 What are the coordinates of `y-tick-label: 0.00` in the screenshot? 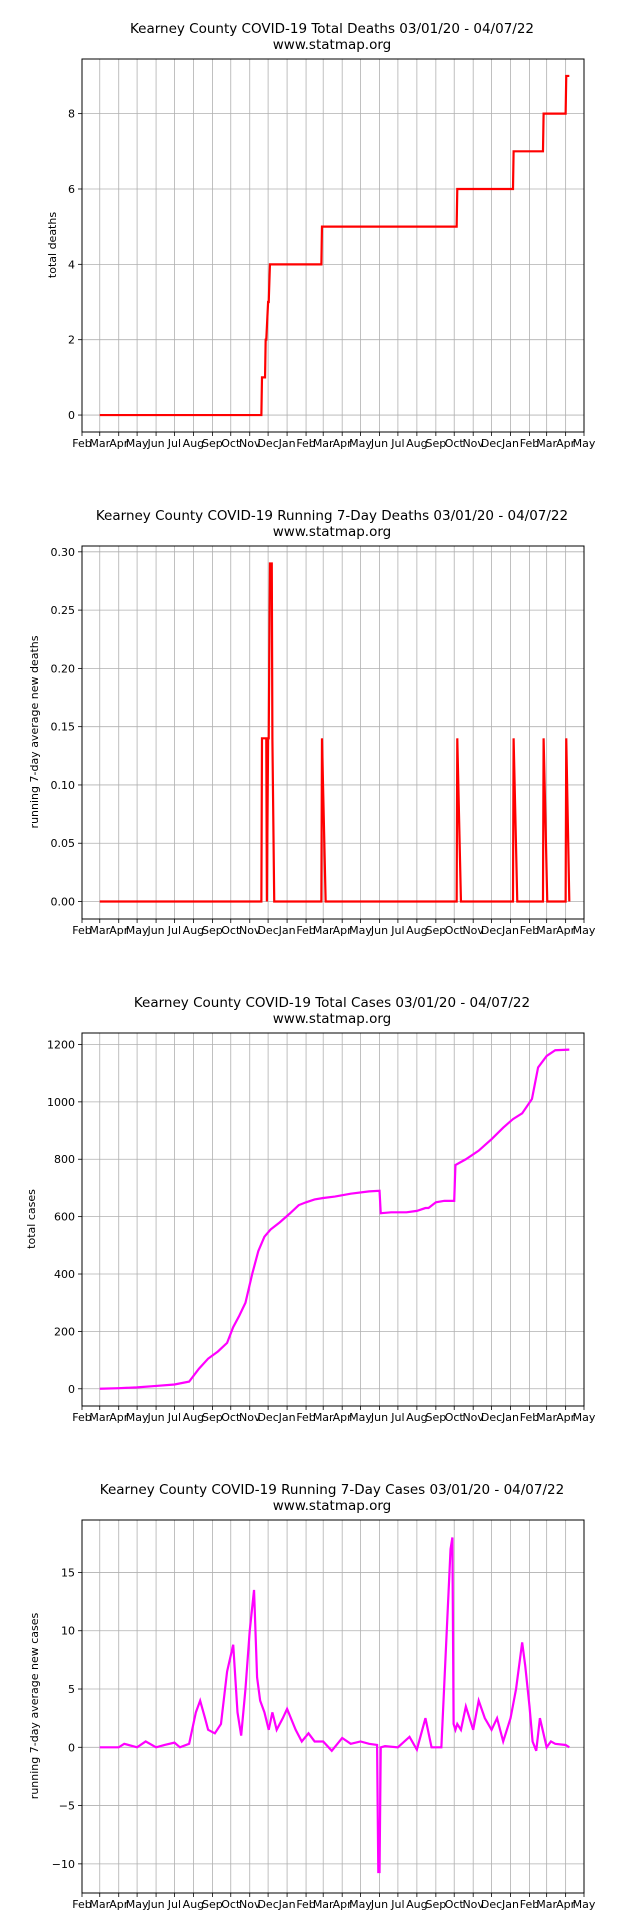 It's located at (63, 902).